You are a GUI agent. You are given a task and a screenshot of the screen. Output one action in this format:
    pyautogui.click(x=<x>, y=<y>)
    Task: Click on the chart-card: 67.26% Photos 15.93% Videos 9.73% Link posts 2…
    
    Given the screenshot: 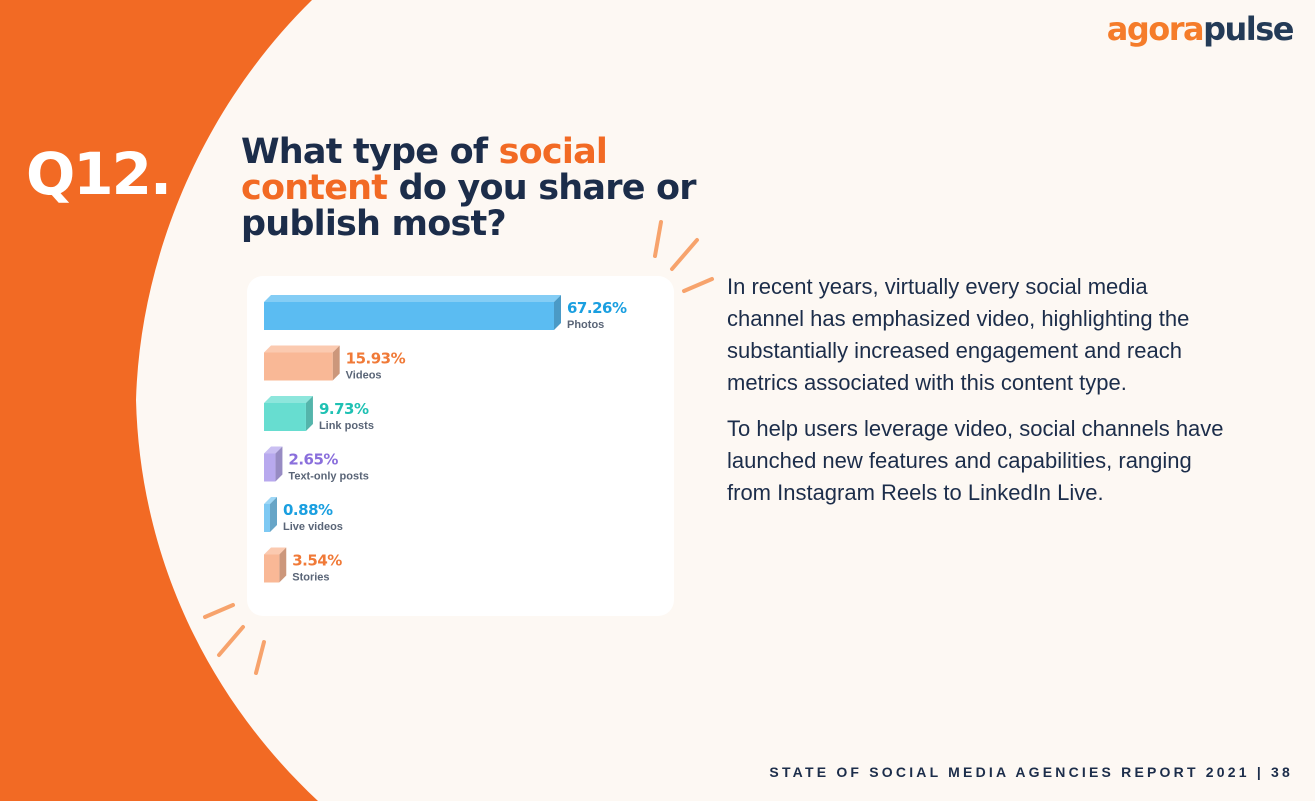 What is the action you would take?
    pyautogui.click(x=460, y=446)
    